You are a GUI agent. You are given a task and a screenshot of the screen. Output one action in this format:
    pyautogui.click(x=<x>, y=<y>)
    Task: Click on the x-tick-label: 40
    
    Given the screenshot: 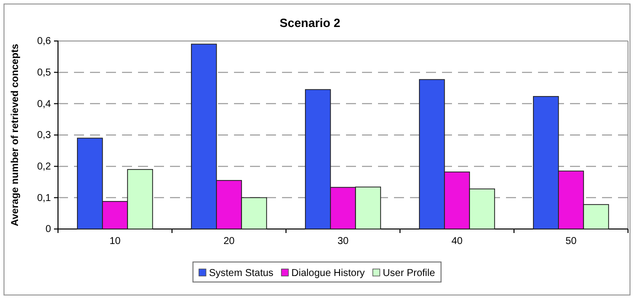 What is the action you would take?
    pyautogui.click(x=457, y=242)
    